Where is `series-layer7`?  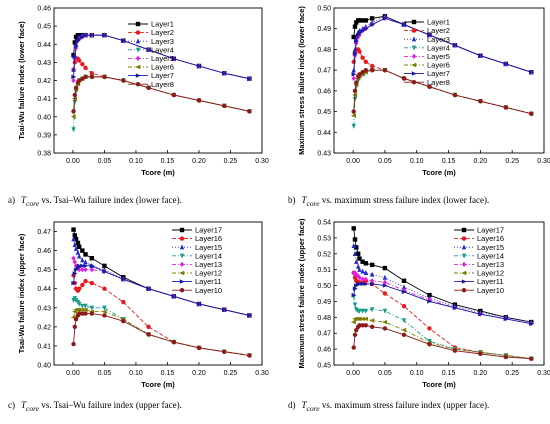
series-layer7 is located at coordinates (443, 46).